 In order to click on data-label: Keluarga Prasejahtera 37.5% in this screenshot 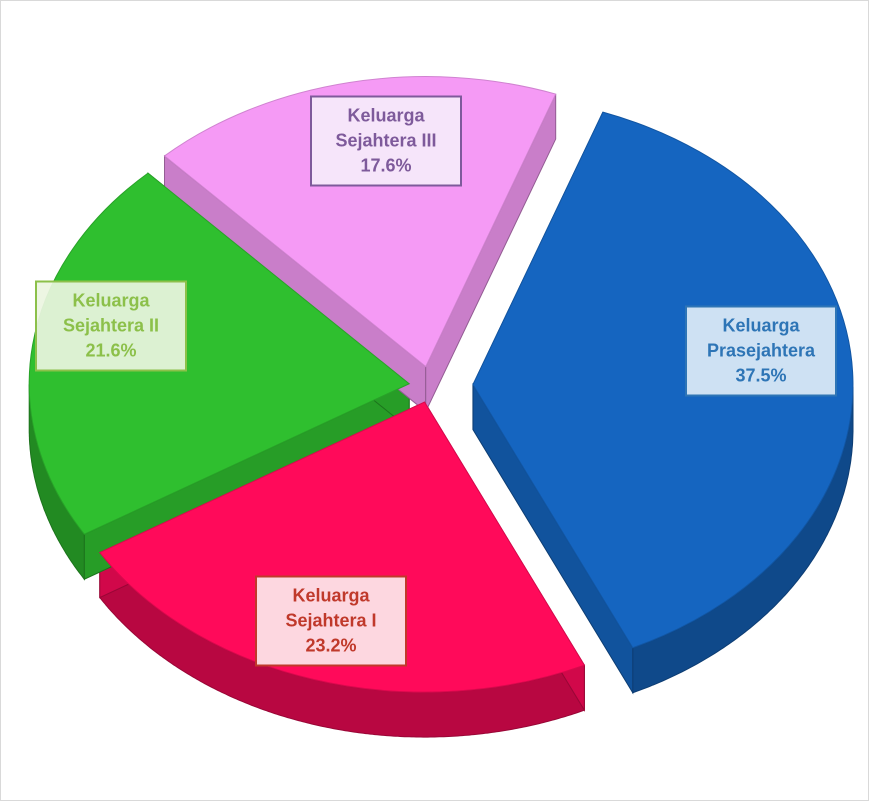, I will do `click(761, 351)`.